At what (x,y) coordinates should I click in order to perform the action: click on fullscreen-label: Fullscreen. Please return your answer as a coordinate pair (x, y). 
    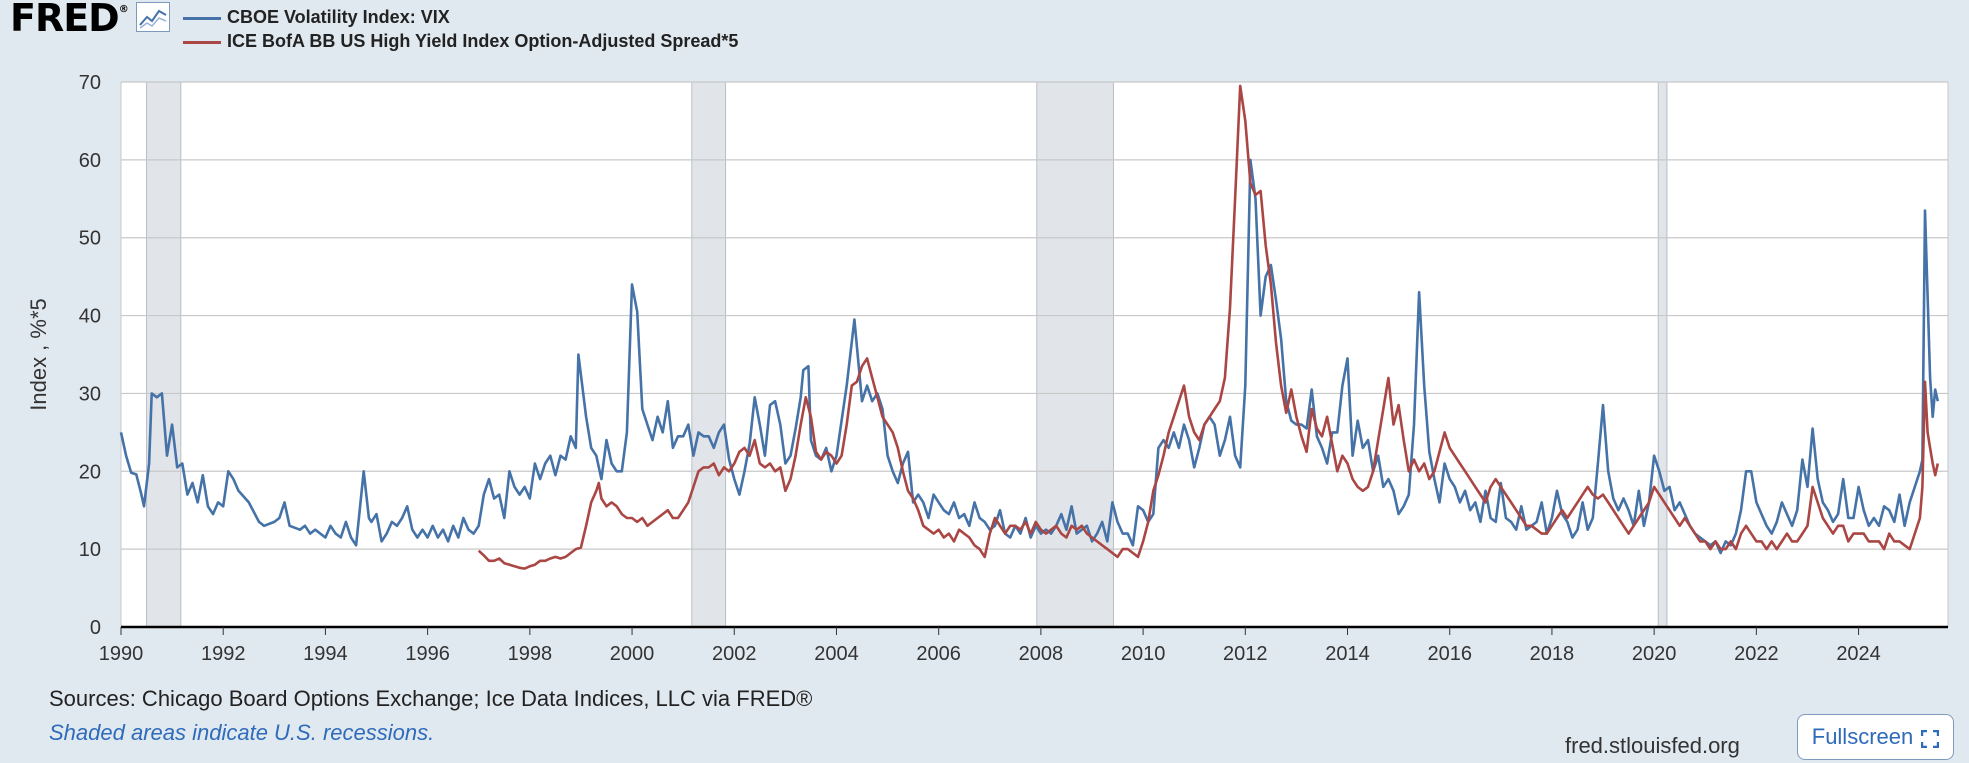
    Looking at the image, I should click on (1862, 736).